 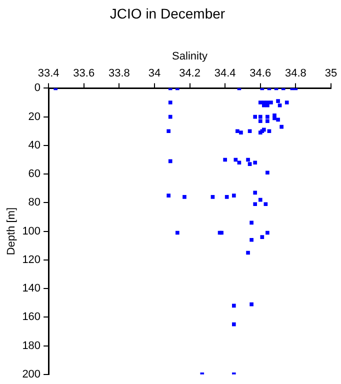 I want to click on y-tick-label: 0, so click(x=37, y=88).